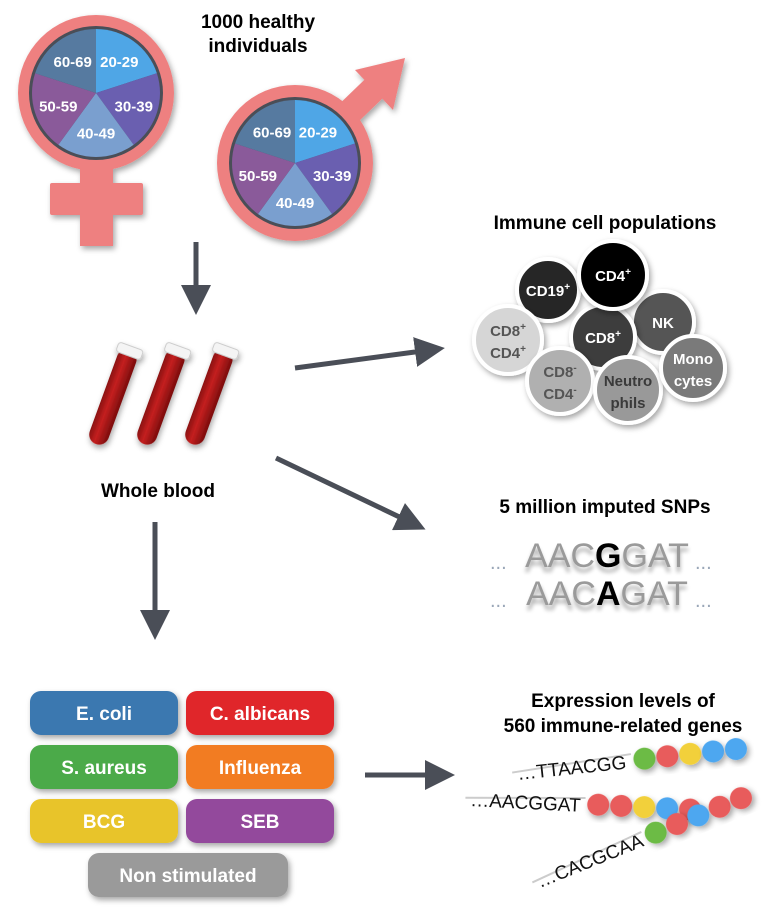 This screenshot has height=922, width=771. What do you see at coordinates (258, 22) in the screenshot?
I see `cohort-title: 1000 healthy` at bounding box center [258, 22].